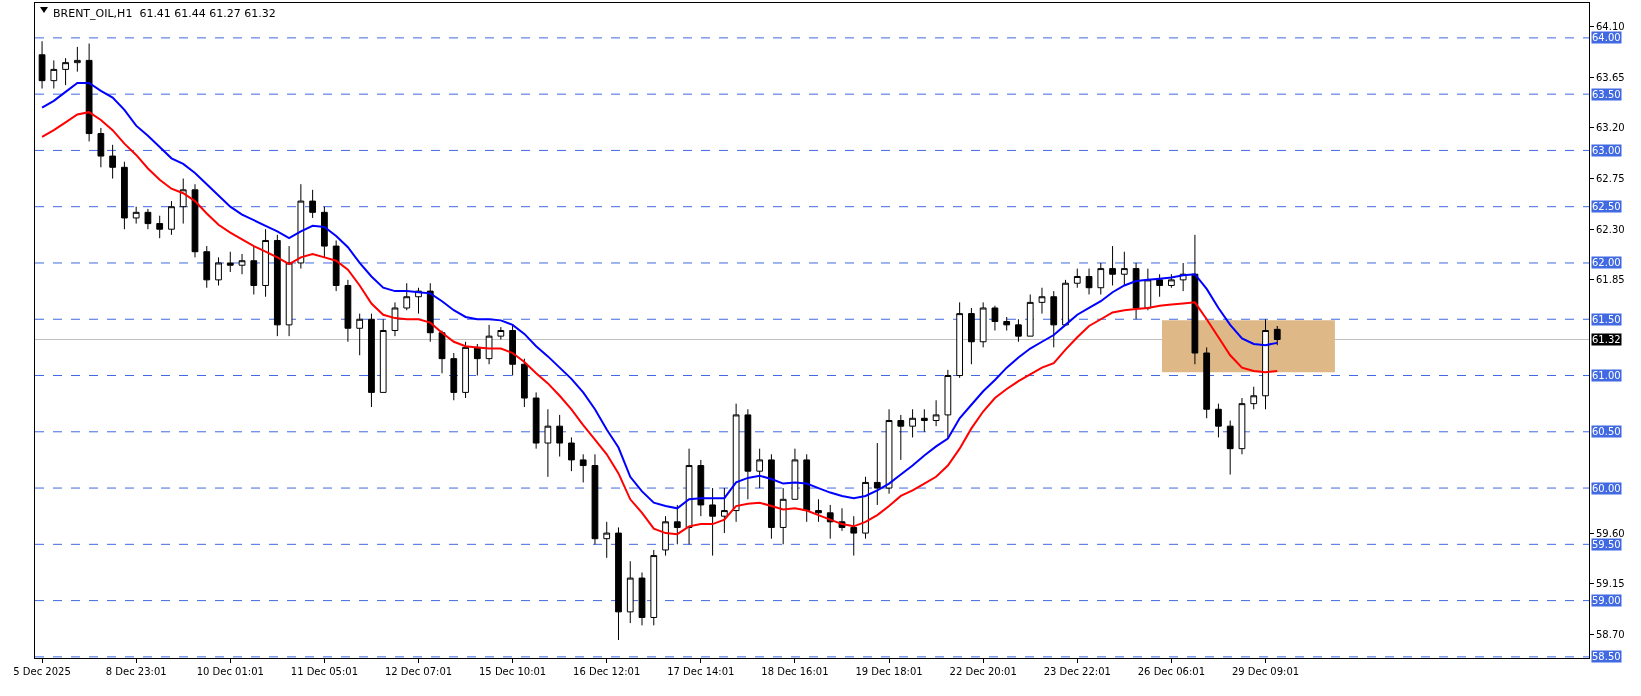  What do you see at coordinates (1606, 37) in the screenshot?
I see `ref-line-label: 64.00` at bounding box center [1606, 37].